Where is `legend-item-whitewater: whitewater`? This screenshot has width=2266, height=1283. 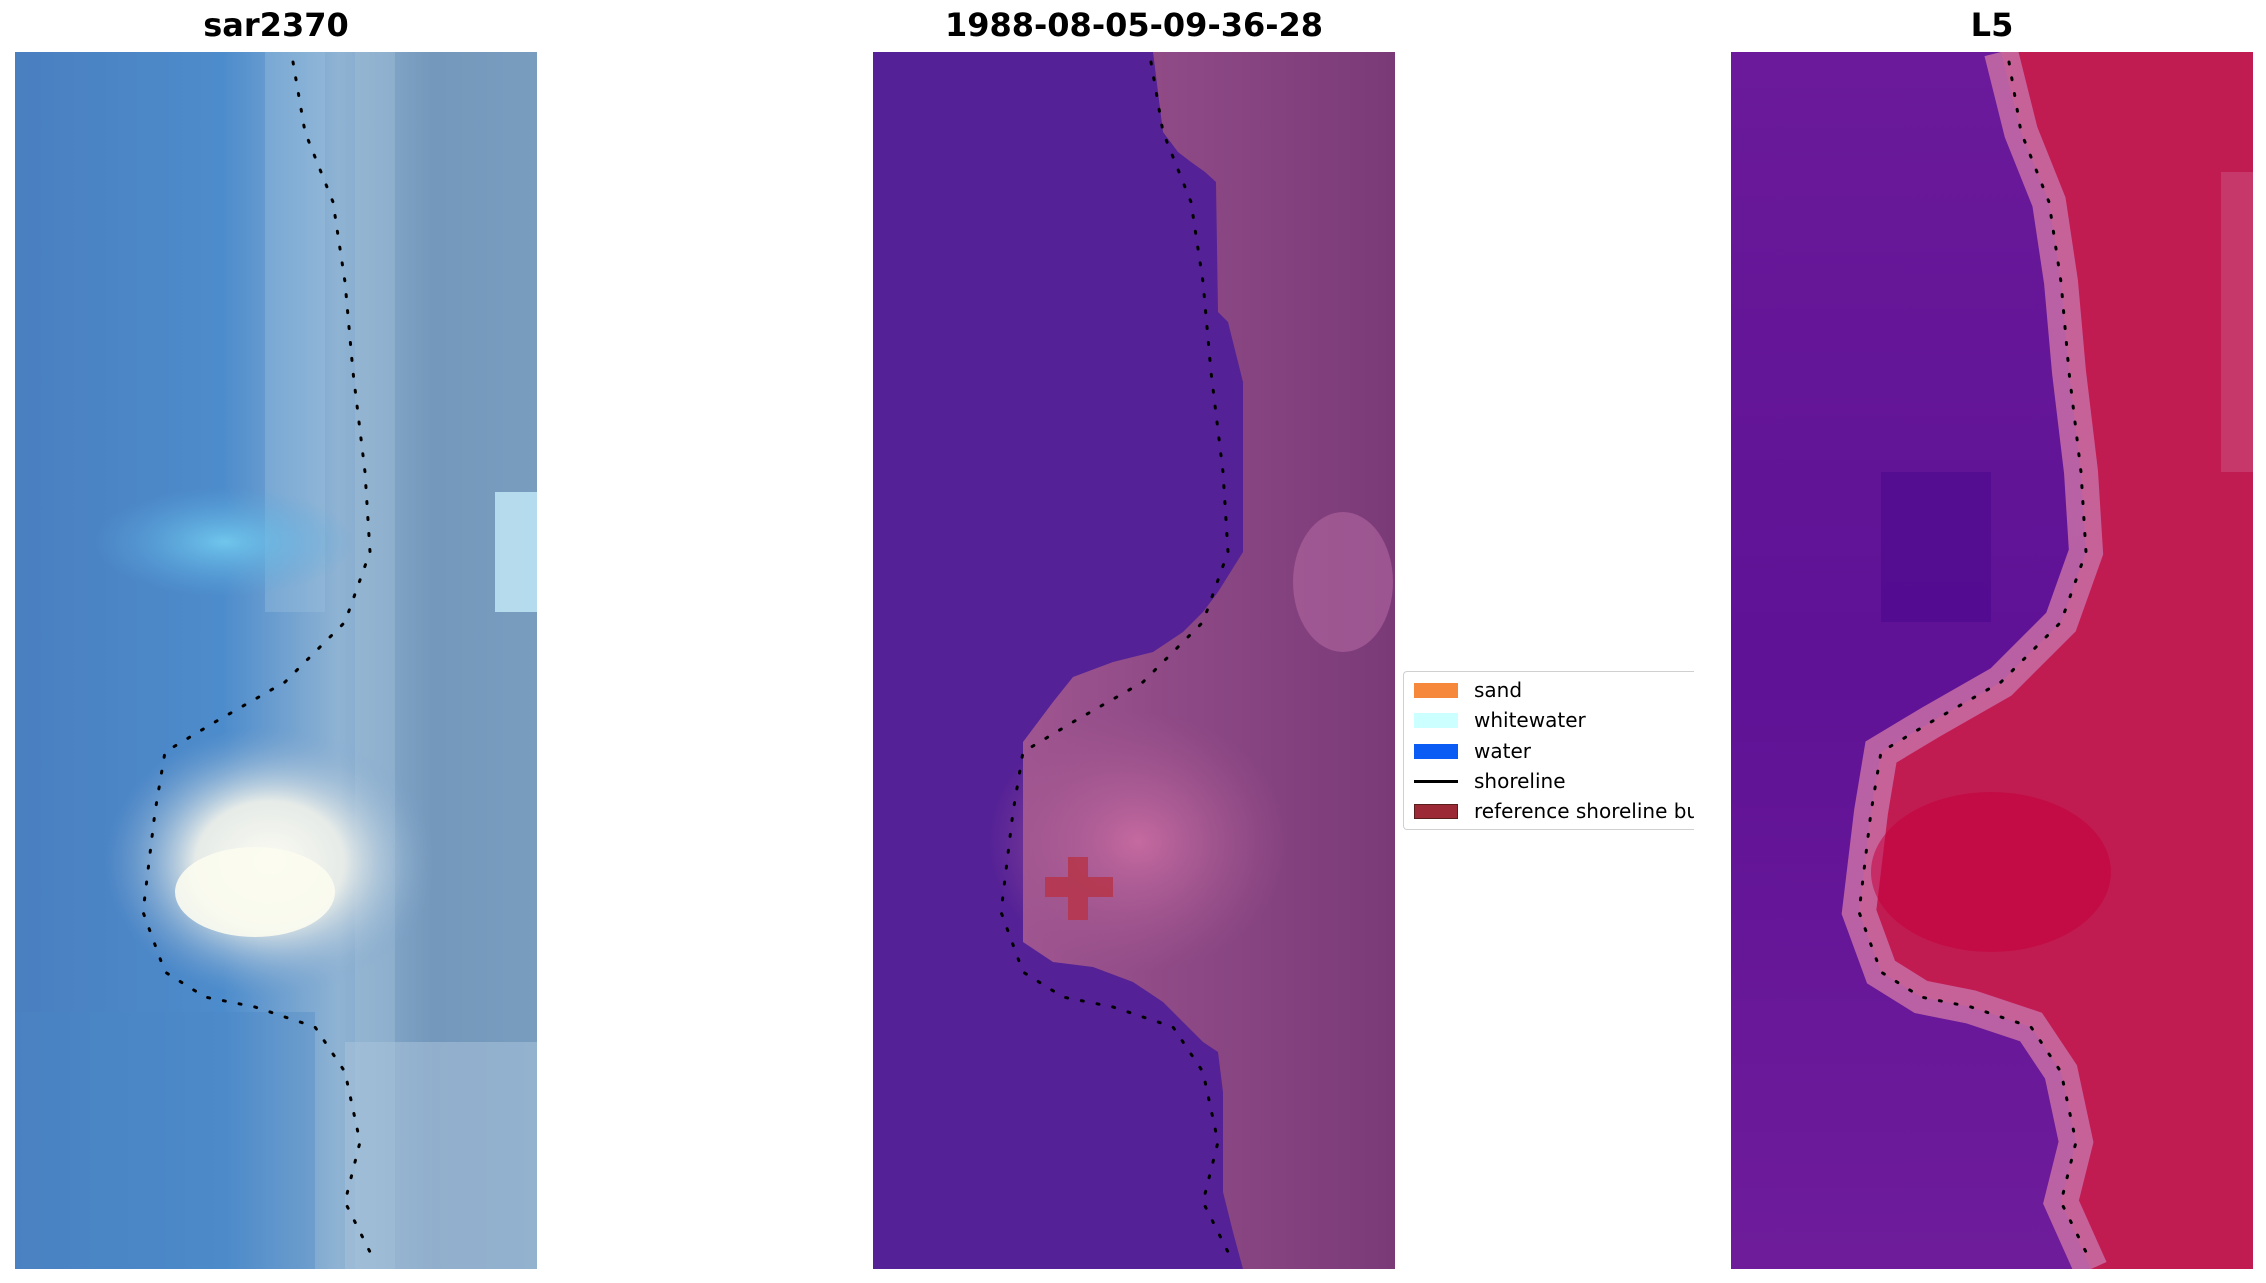
legend-item-whitewater: whitewater is located at coordinates (1500, 720).